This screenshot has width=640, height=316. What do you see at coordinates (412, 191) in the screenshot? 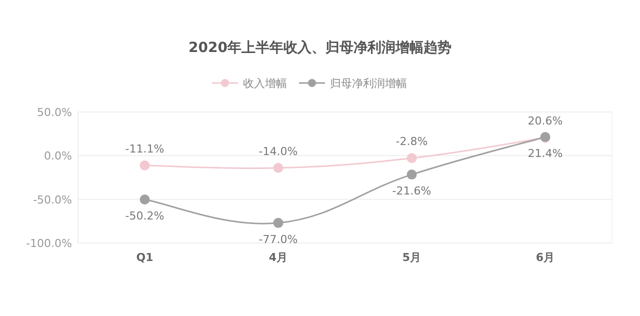
I see `data-label: -21.6%` at bounding box center [412, 191].